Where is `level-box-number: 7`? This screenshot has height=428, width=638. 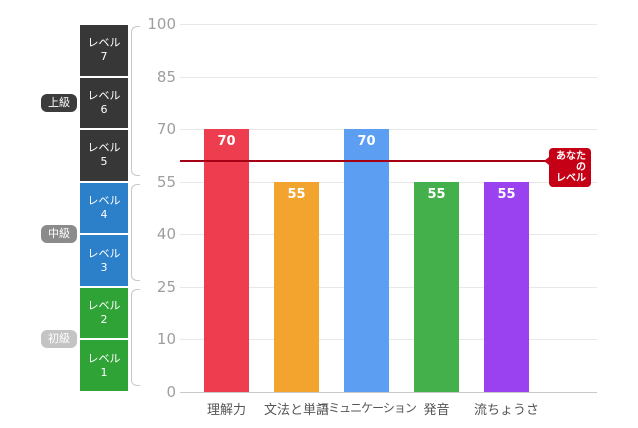 level-box-number: 7 is located at coordinates (104, 57).